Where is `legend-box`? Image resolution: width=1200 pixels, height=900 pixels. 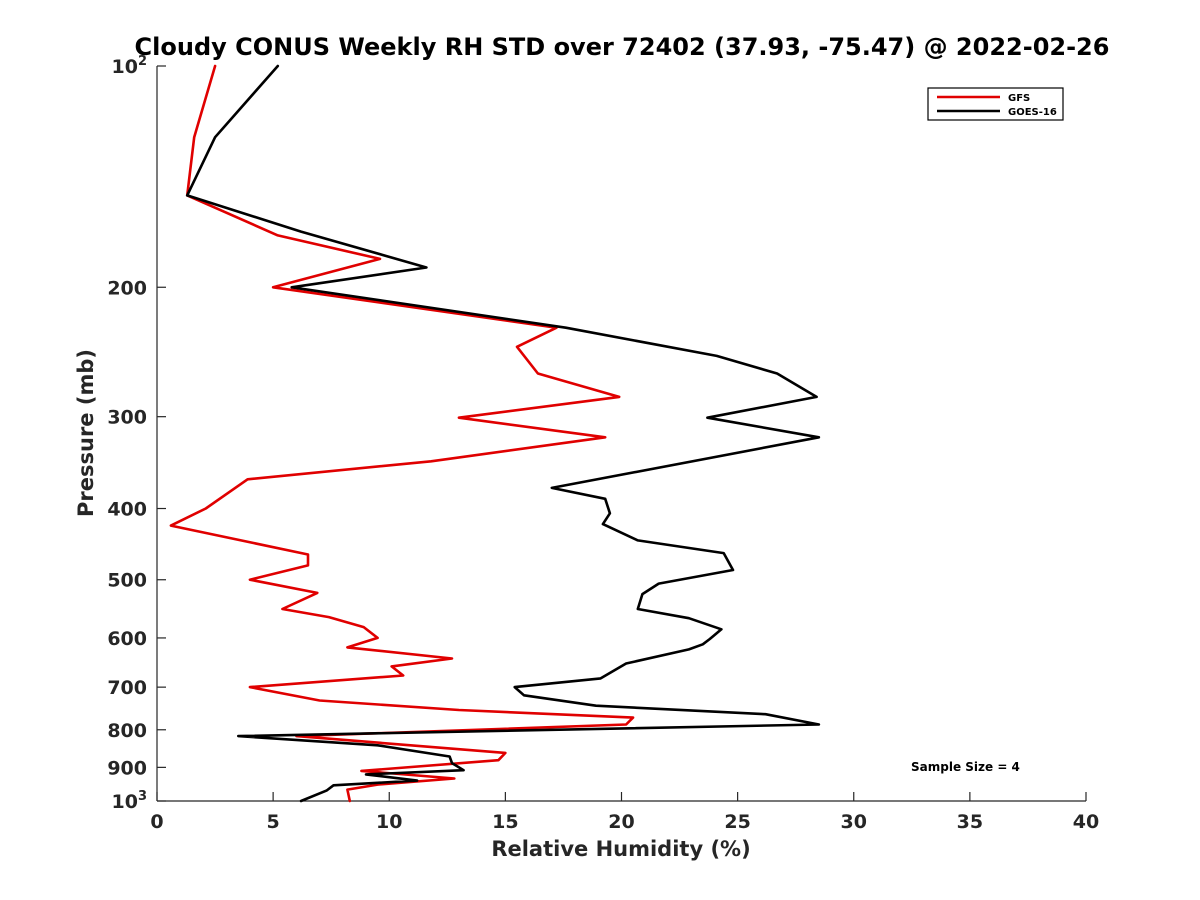
legend-box is located at coordinates (995, 104).